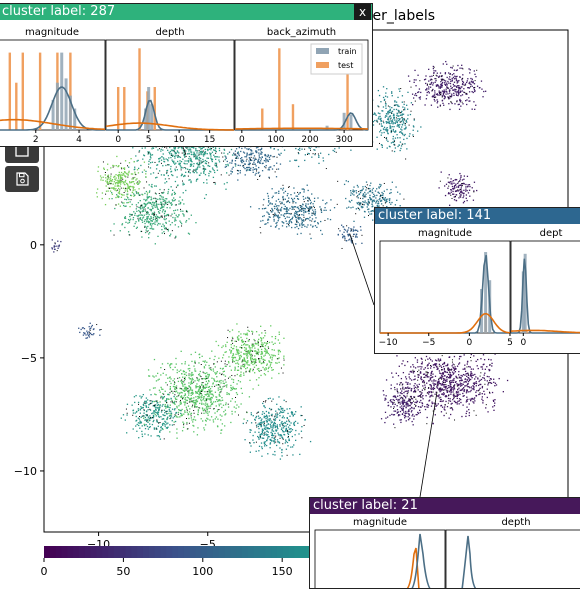  I want to click on y-tick-label: 0, so click(33, 245).